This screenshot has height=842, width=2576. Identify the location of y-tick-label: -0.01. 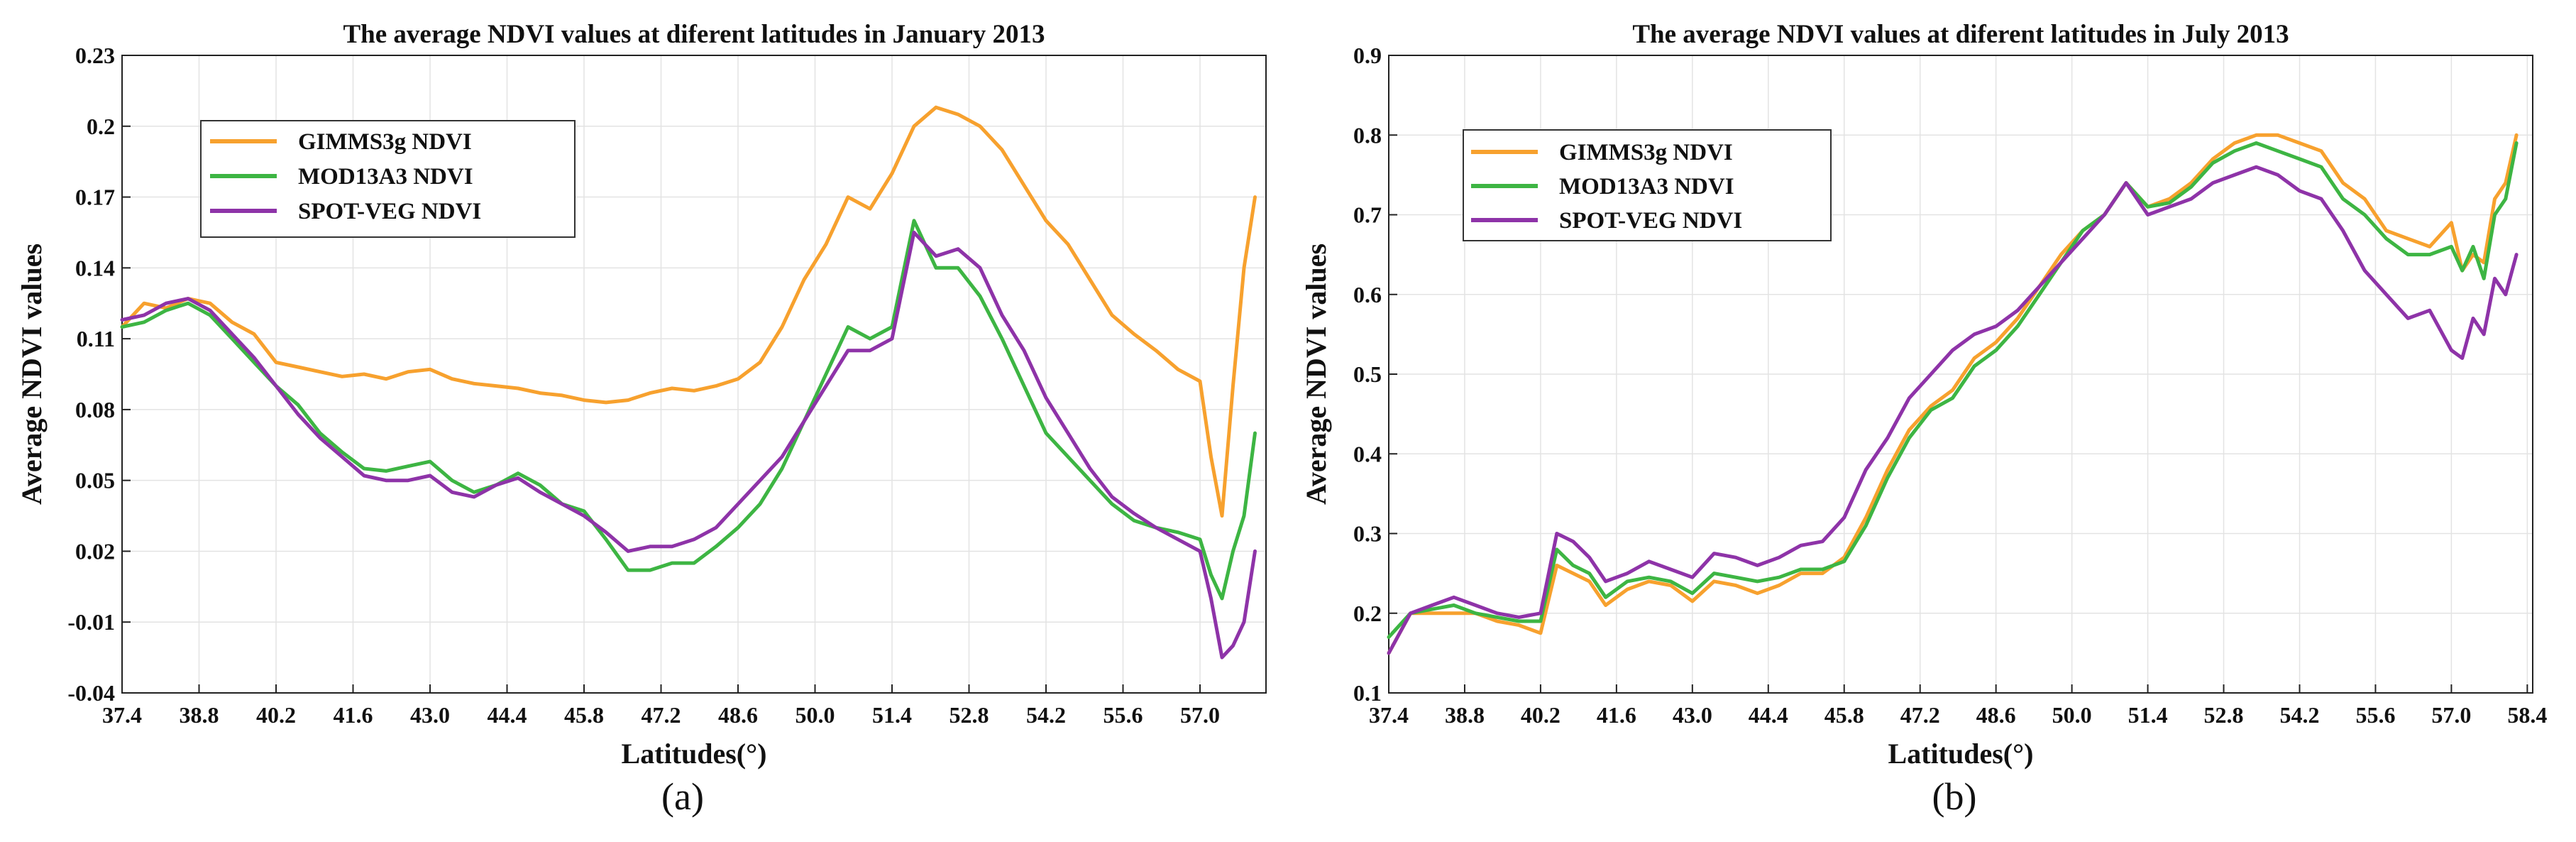
(91, 622).